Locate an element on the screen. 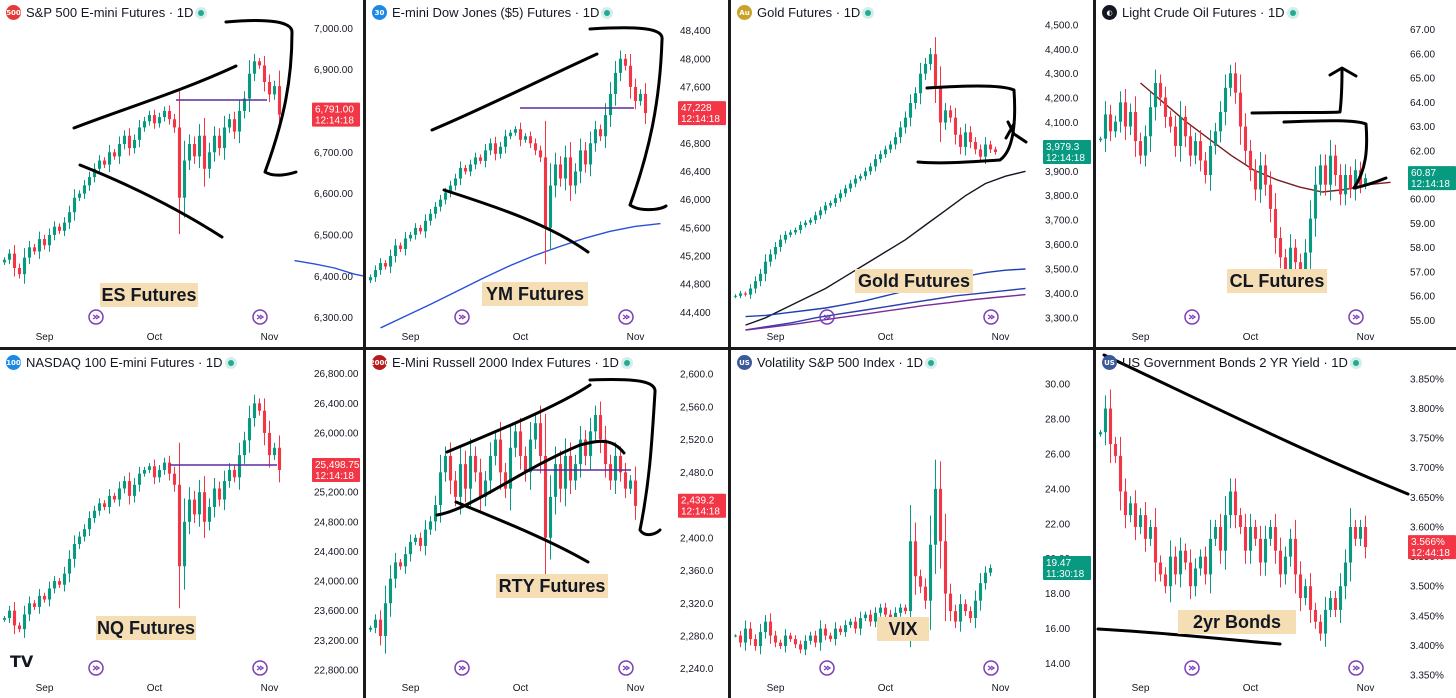 The width and height of the screenshot is (1456, 698). moving-average-line is located at coordinates (885, 248).